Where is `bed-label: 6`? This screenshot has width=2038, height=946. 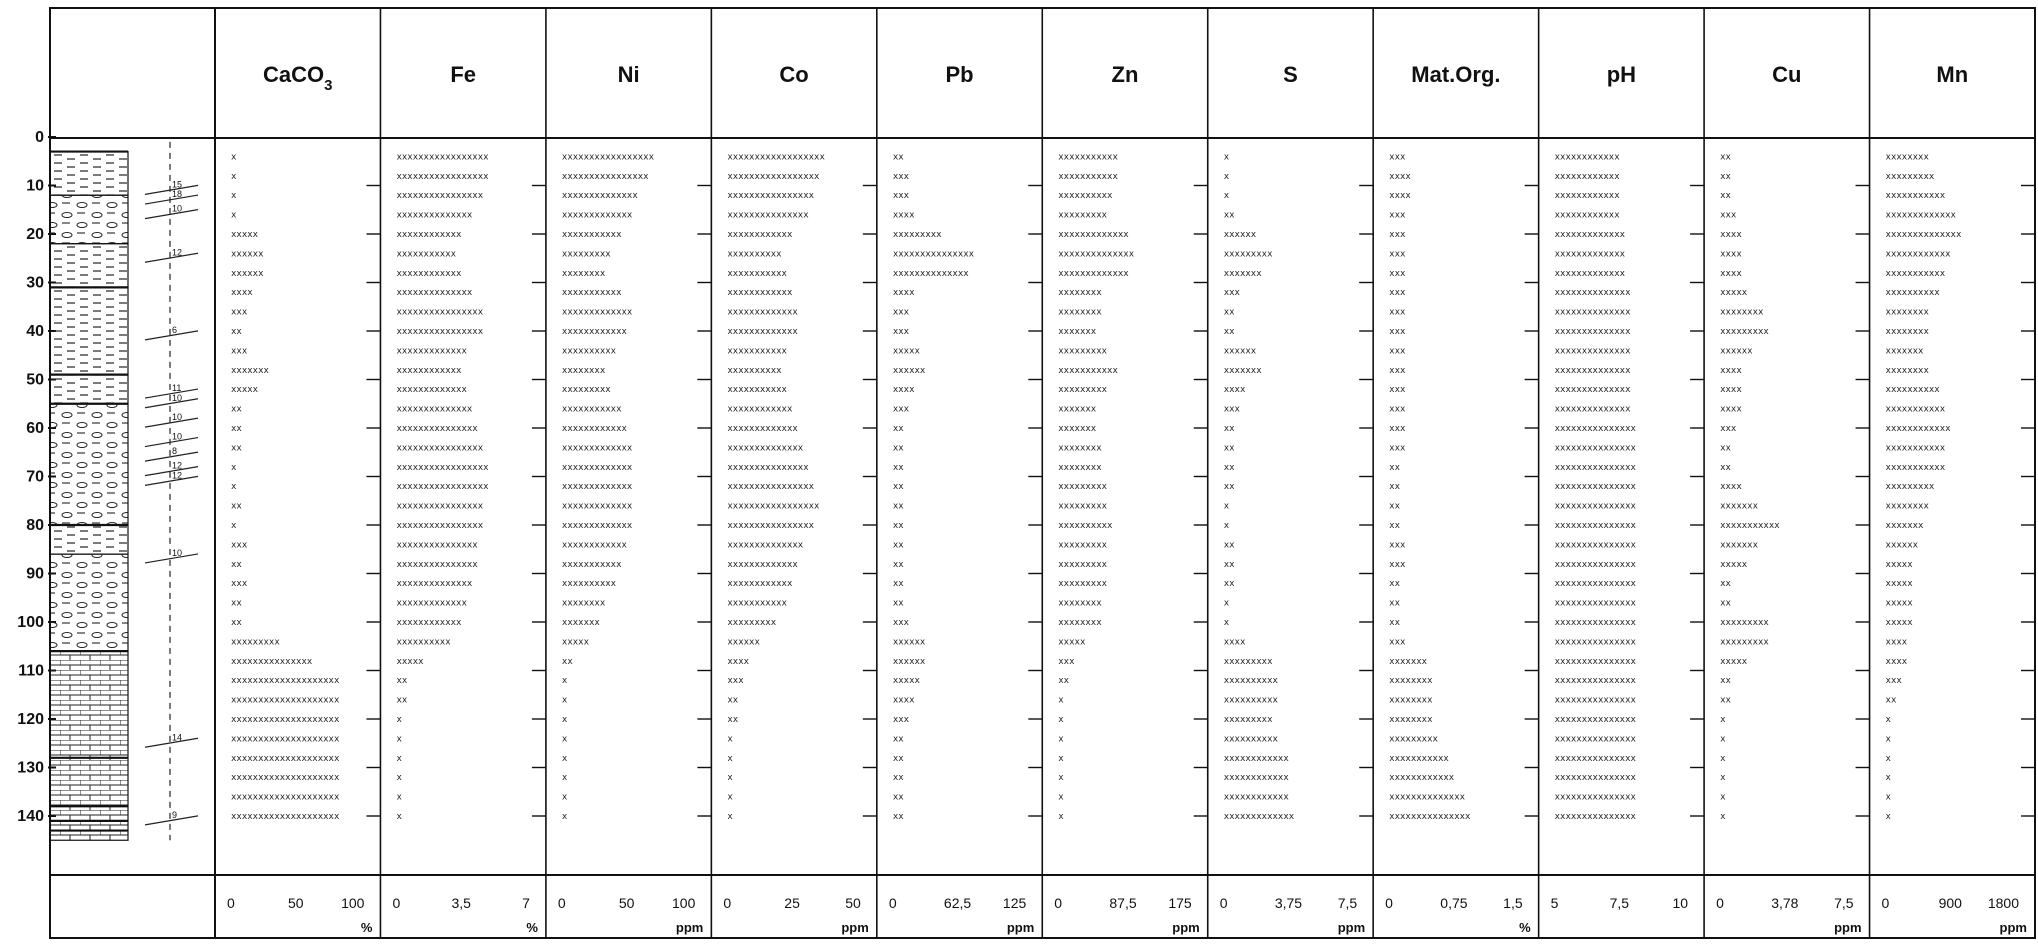
bed-label: 6 is located at coordinates (174, 330).